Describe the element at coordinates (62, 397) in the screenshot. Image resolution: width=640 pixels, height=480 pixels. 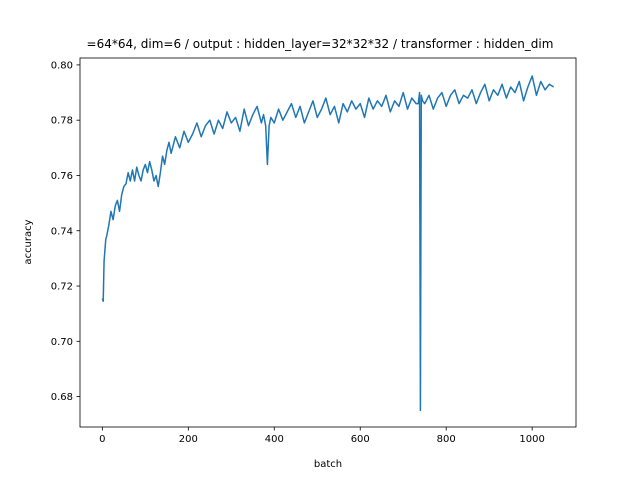
I see `y-tick-label: 0.68` at that location.